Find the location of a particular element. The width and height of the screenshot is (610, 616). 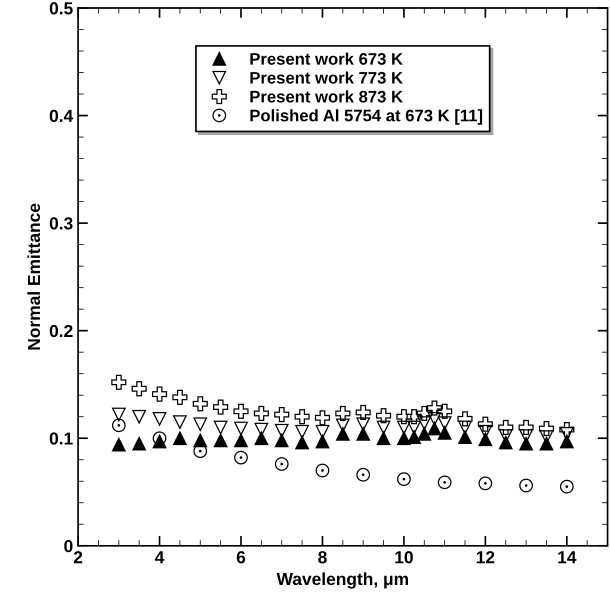

x-axis-title: Wavelength, μm is located at coordinates (342, 580).